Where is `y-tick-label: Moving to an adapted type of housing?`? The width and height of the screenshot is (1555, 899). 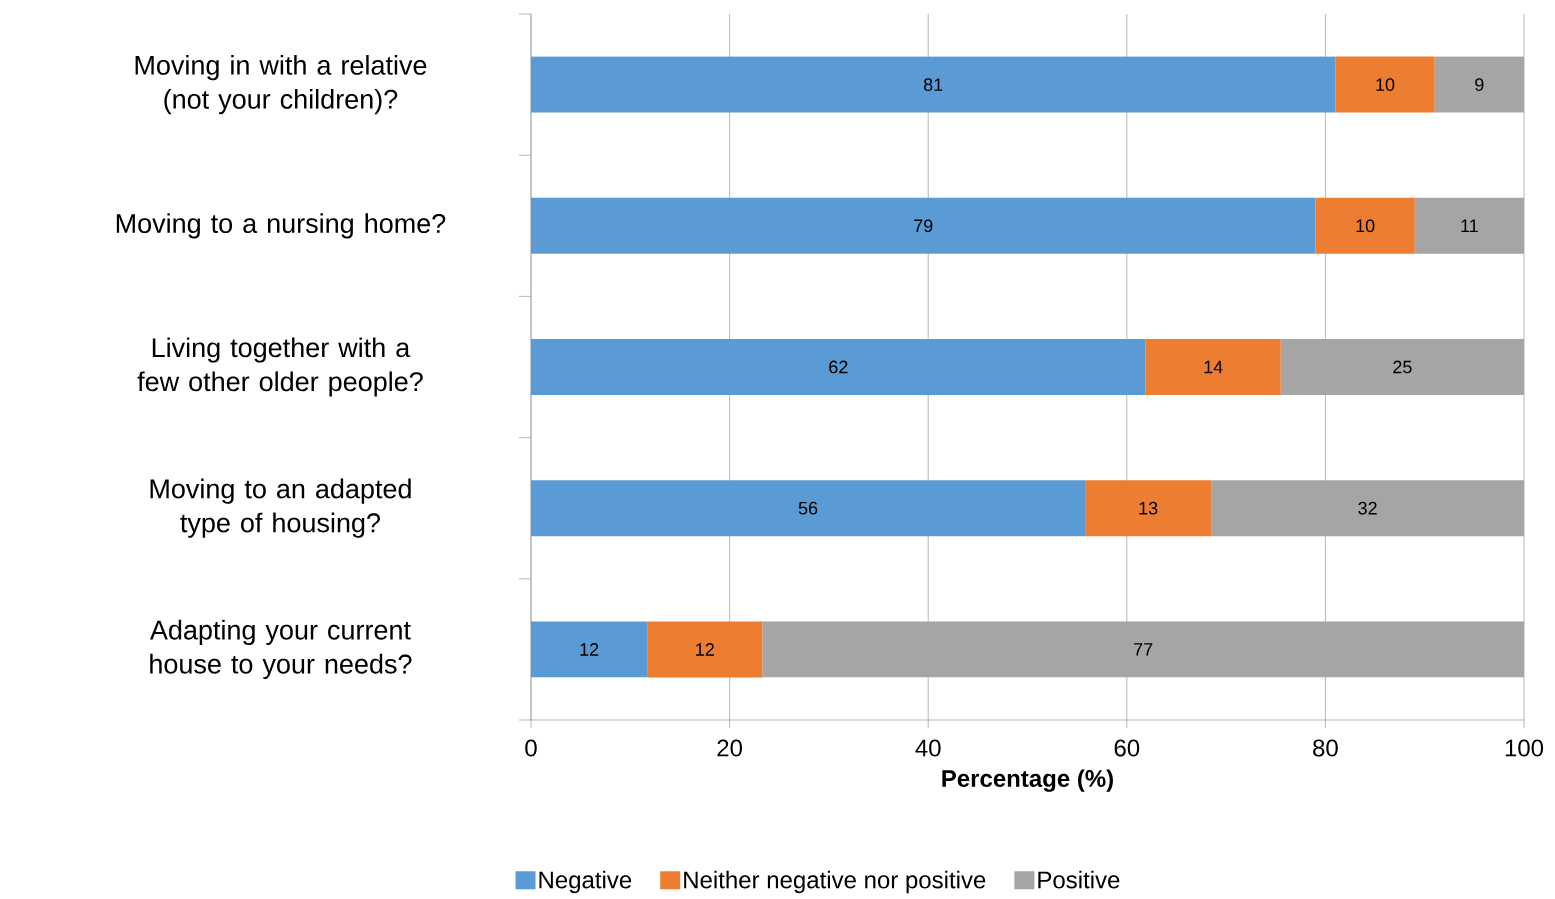
y-tick-label: Moving to an adapted type of housing? is located at coordinates (280, 508).